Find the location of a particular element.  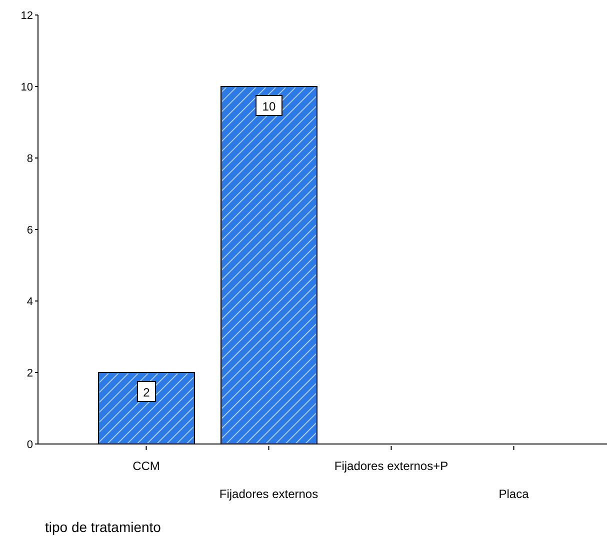

x-tick-label: Placa is located at coordinates (514, 494).